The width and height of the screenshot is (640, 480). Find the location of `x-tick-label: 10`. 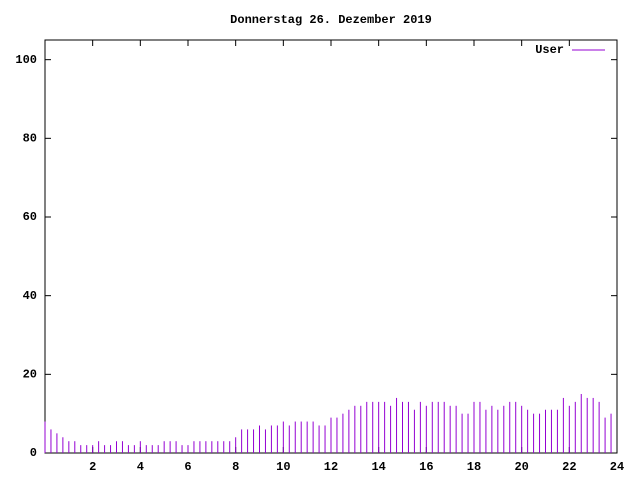

x-tick-label: 10 is located at coordinates (283, 467).